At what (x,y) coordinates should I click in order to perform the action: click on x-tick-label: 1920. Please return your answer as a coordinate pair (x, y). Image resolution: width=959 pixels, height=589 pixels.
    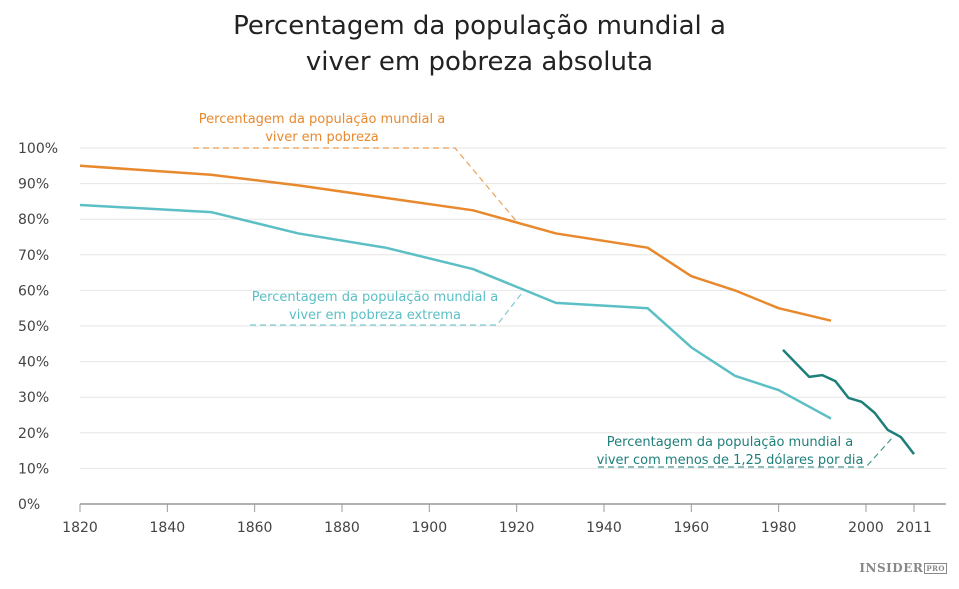
    Looking at the image, I should click on (517, 528).